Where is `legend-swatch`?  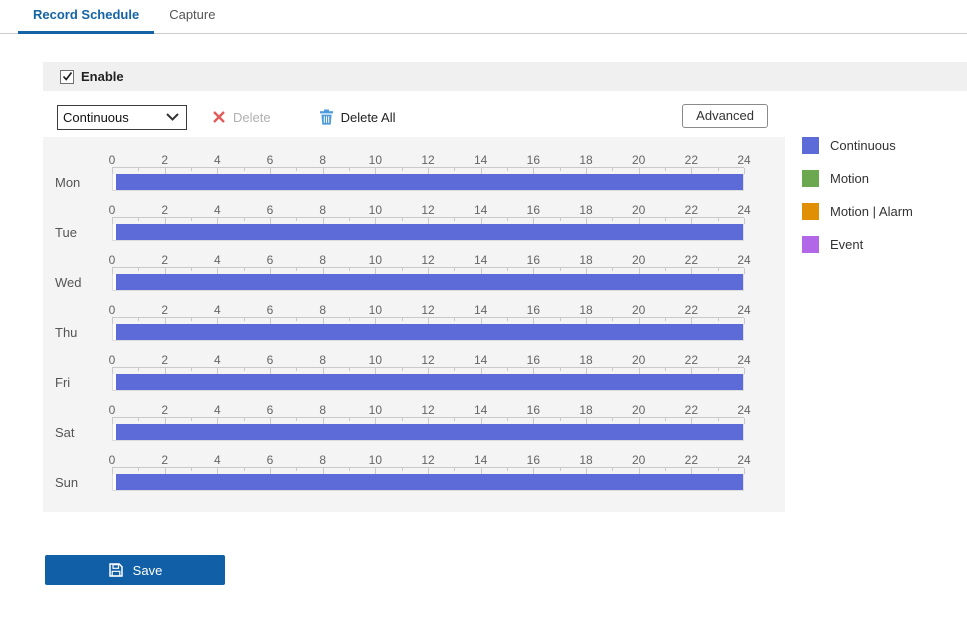 legend-swatch is located at coordinates (810, 178).